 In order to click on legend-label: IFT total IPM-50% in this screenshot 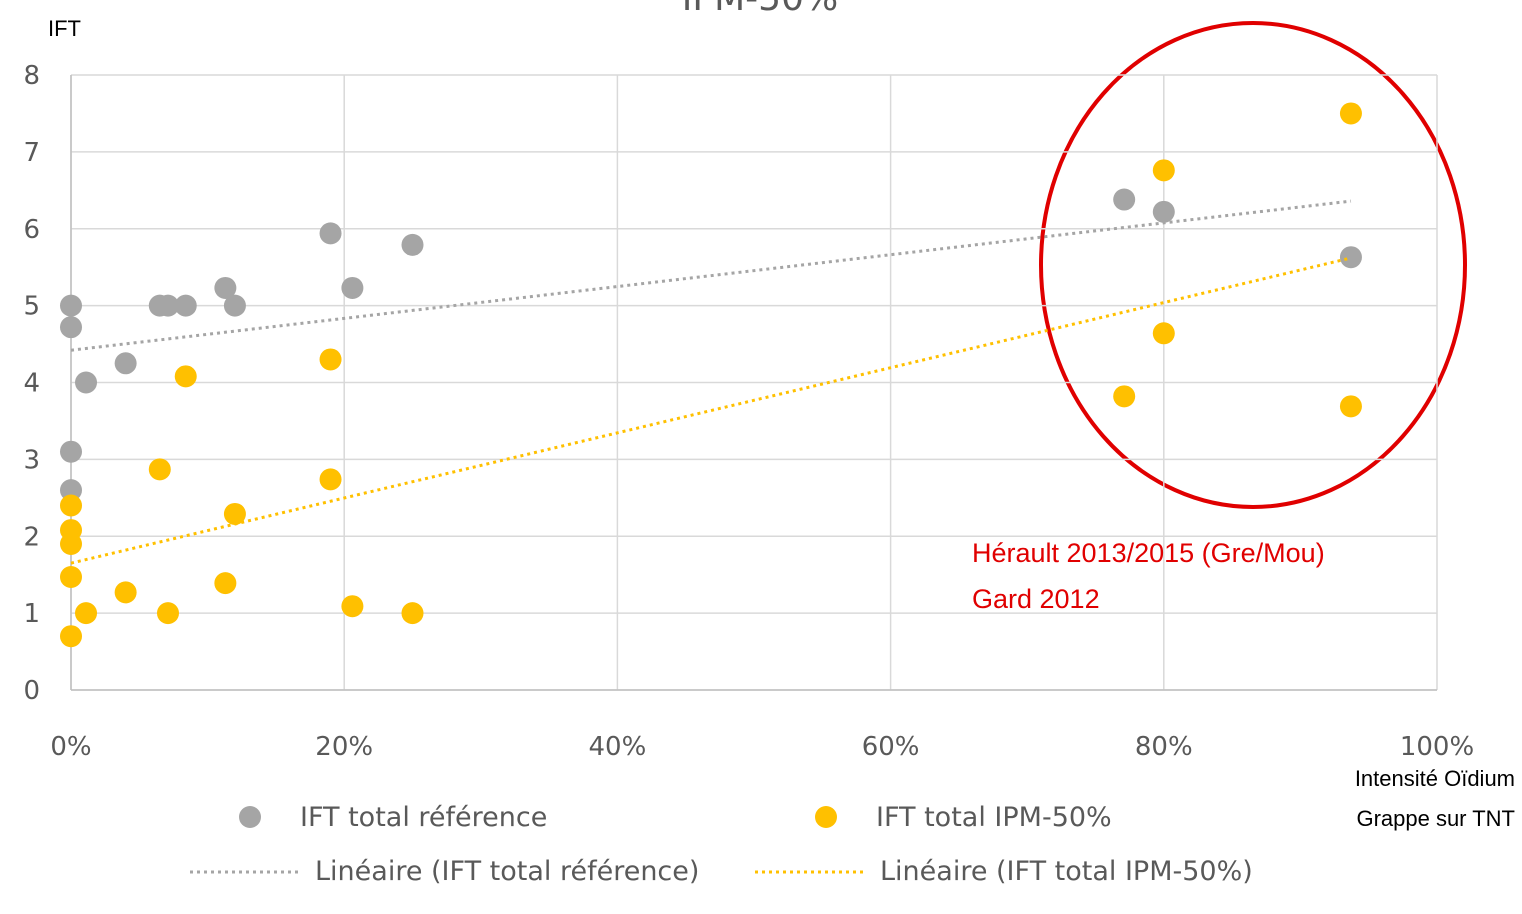, I will do `click(994, 817)`.